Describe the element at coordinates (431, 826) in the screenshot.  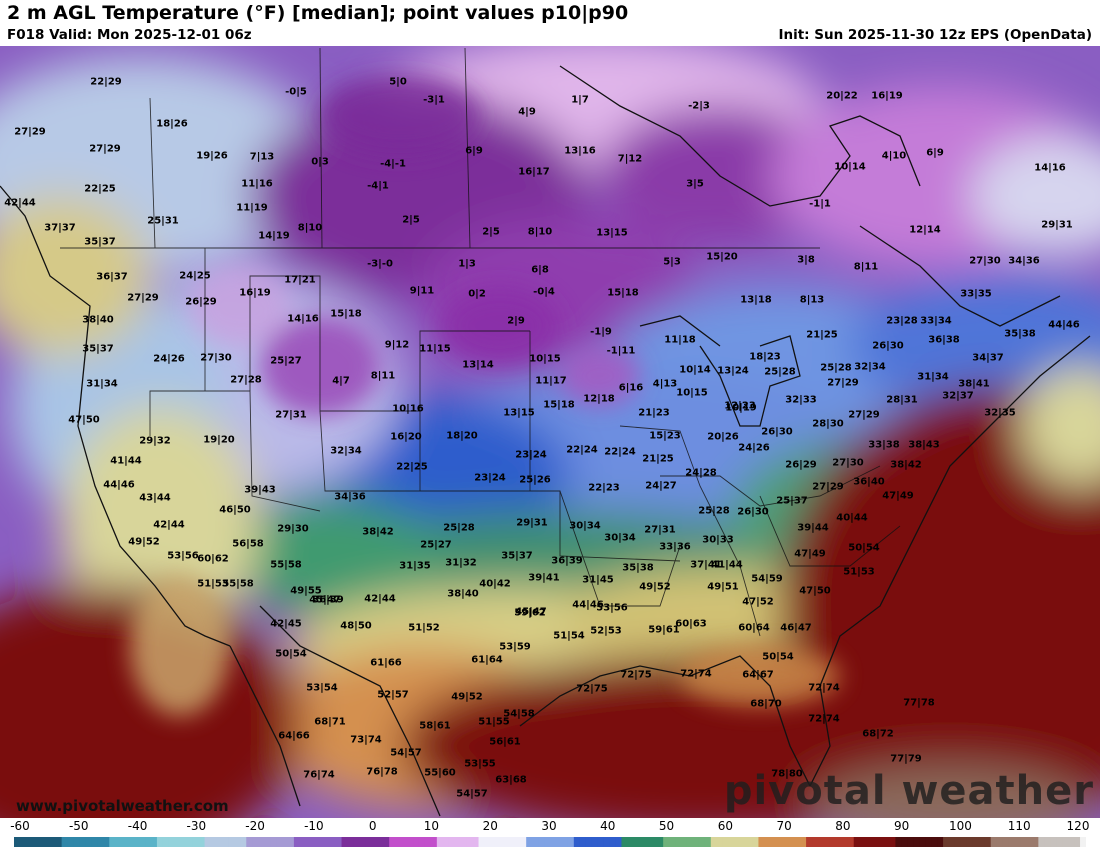
I see `color-scale-tick: 10` at that location.